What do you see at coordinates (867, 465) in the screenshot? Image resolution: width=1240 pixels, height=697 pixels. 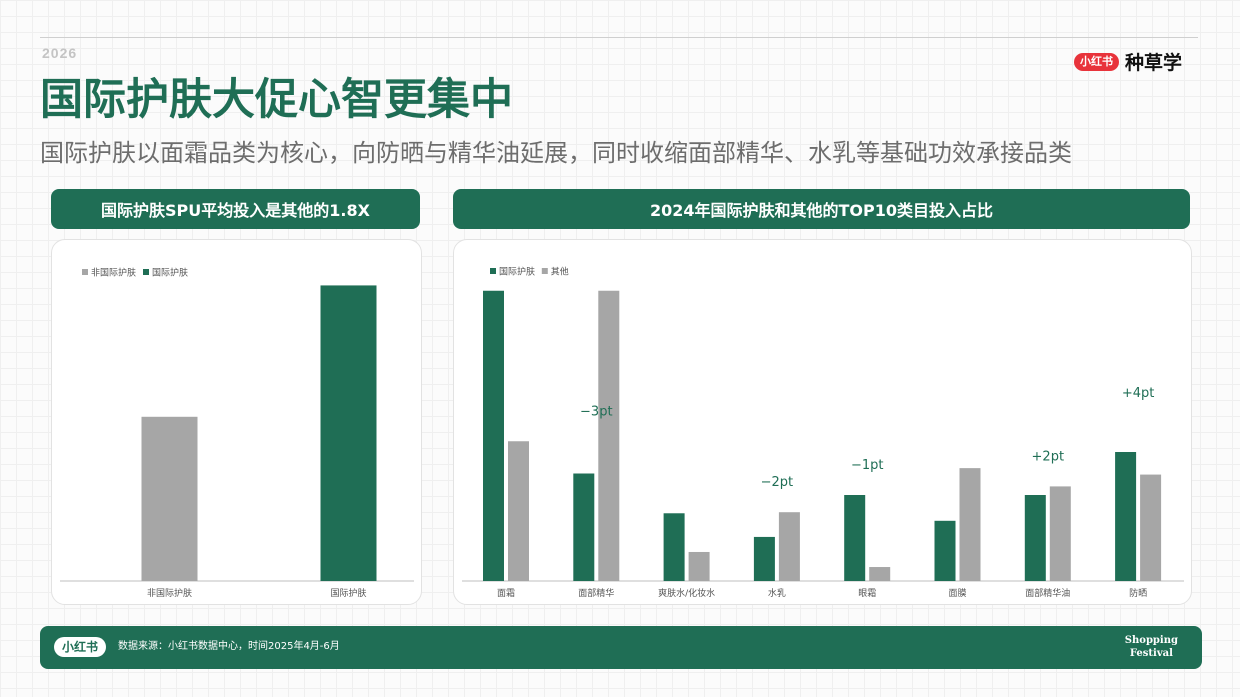 I see `change-annotation: −1pt` at bounding box center [867, 465].